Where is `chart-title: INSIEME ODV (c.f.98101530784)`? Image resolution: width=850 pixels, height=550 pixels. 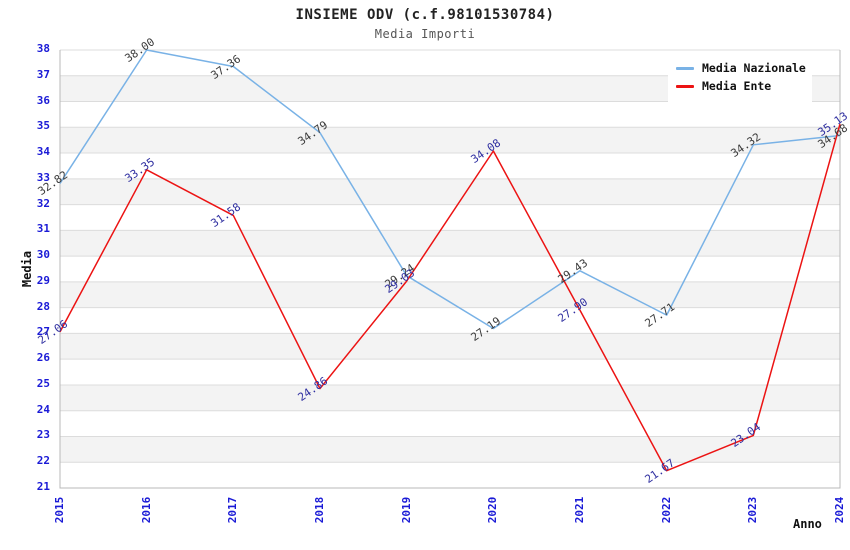
chart-title: INSIEME ODV (c.f.98101530784) is located at coordinates (425, 15).